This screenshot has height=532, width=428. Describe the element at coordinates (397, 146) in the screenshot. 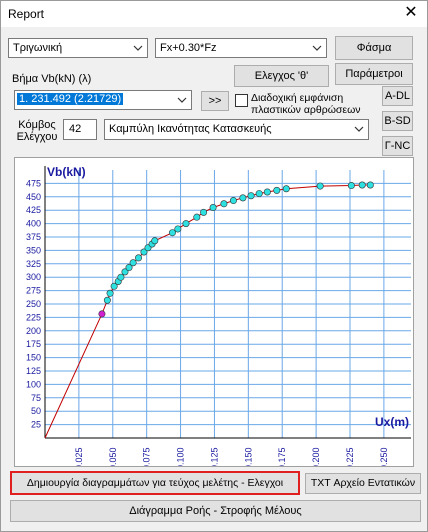

I see `gnc-button: Γ-NC` at that location.